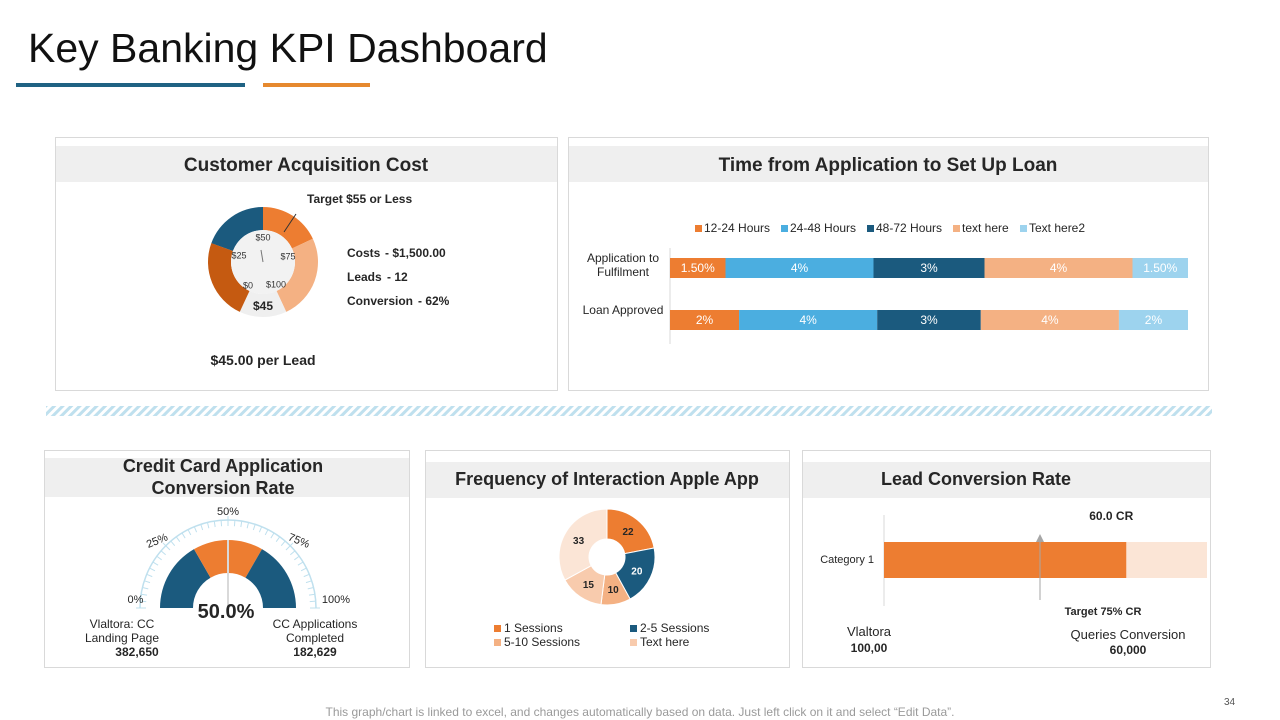  I want to click on legend-label: 24-48 Hours, so click(823, 228).